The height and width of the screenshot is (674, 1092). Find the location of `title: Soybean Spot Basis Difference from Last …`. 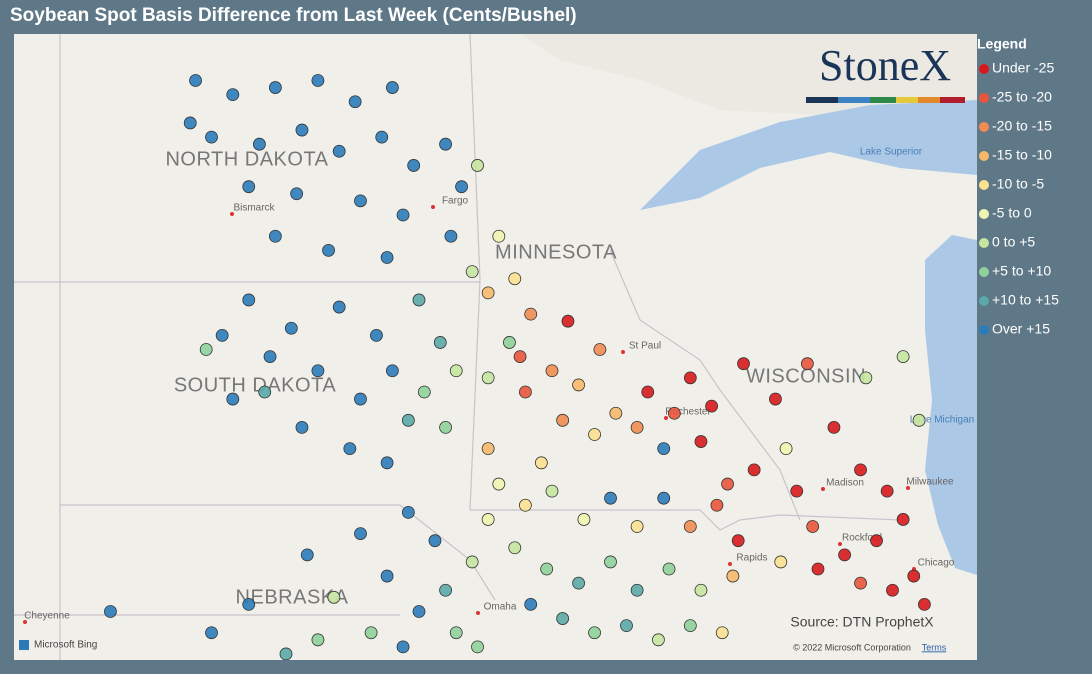

title: Soybean Spot Basis Difference from Last … is located at coordinates (293, 15).